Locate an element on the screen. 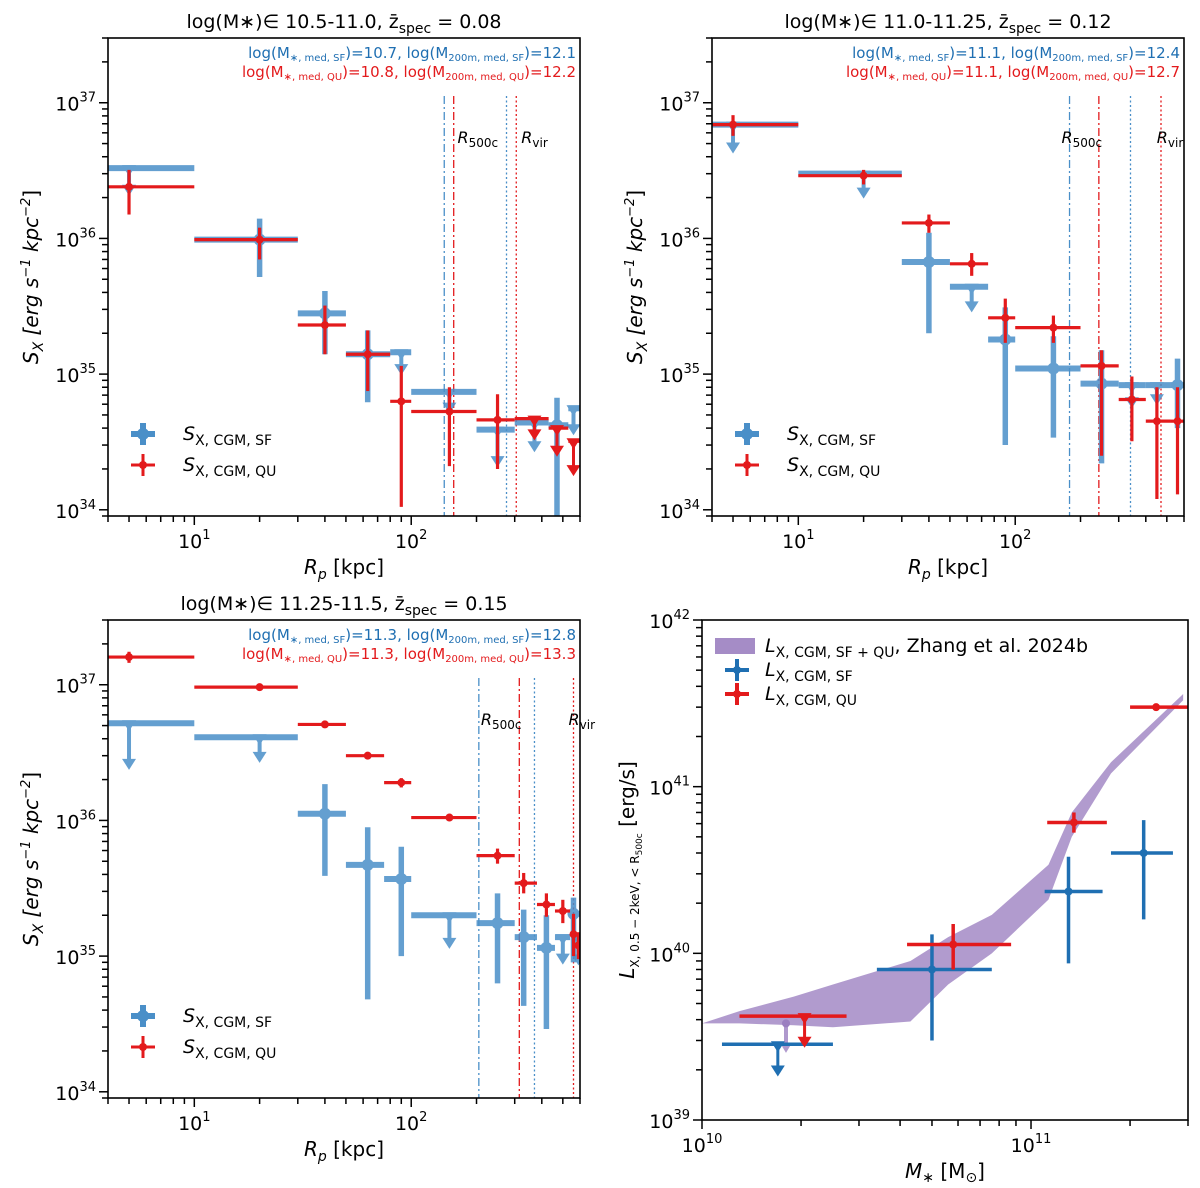 This screenshot has height=1188, width=1200. x-axis-label: Rp [kpc] is located at coordinates (344, 1151).